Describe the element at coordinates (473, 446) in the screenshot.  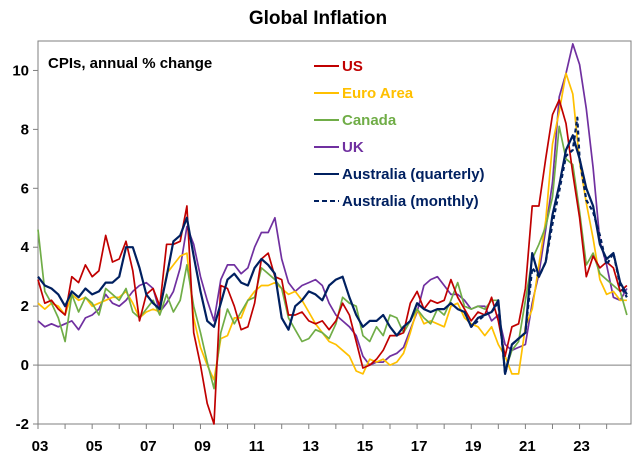
I see `x-tick-label: 19` at that location.